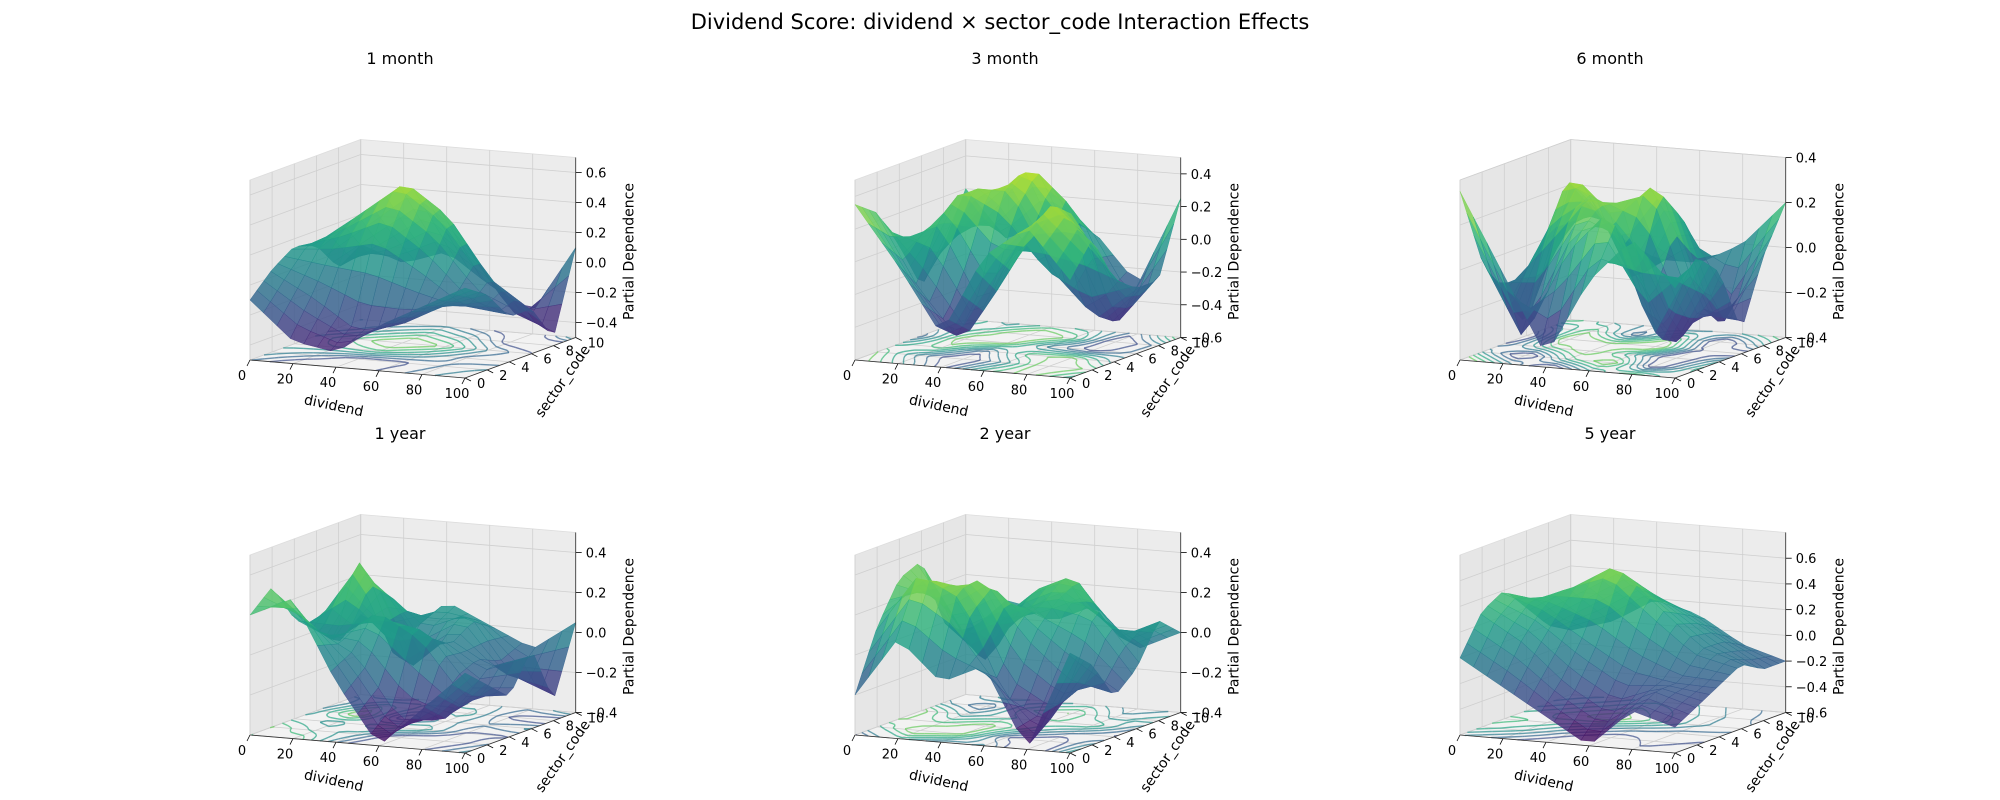 Image resolution: width=2000 pixels, height=800 pixels. I want to click on z-axis-label: Partial Dependence, so click(630, 626).